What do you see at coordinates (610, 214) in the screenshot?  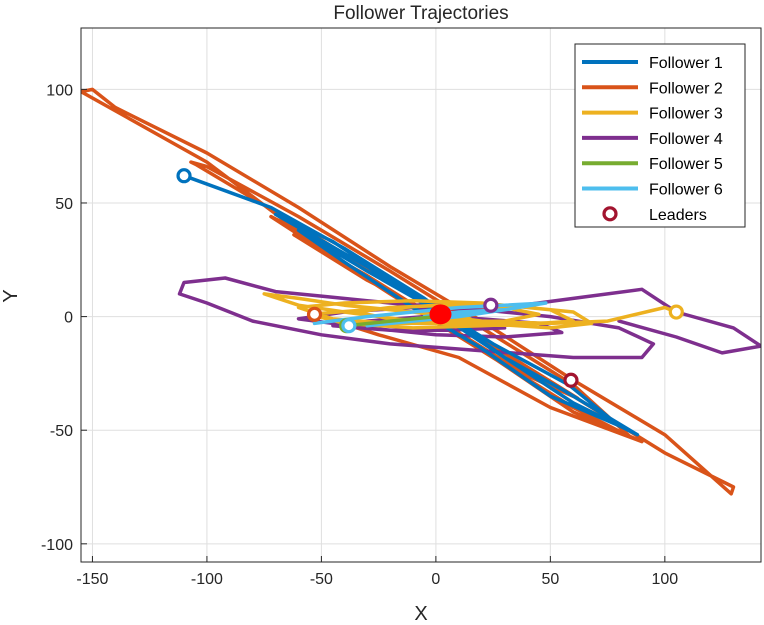 I see `legend-swatch-leaders` at bounding box center [610, 214].